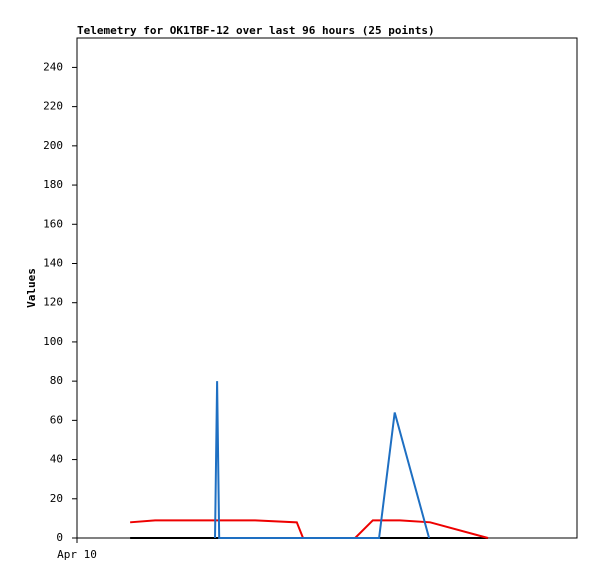 Image resolution: width=597 pixels, height=579 pixels. I want to click on y-tick-label: 20, so click(56, 498).